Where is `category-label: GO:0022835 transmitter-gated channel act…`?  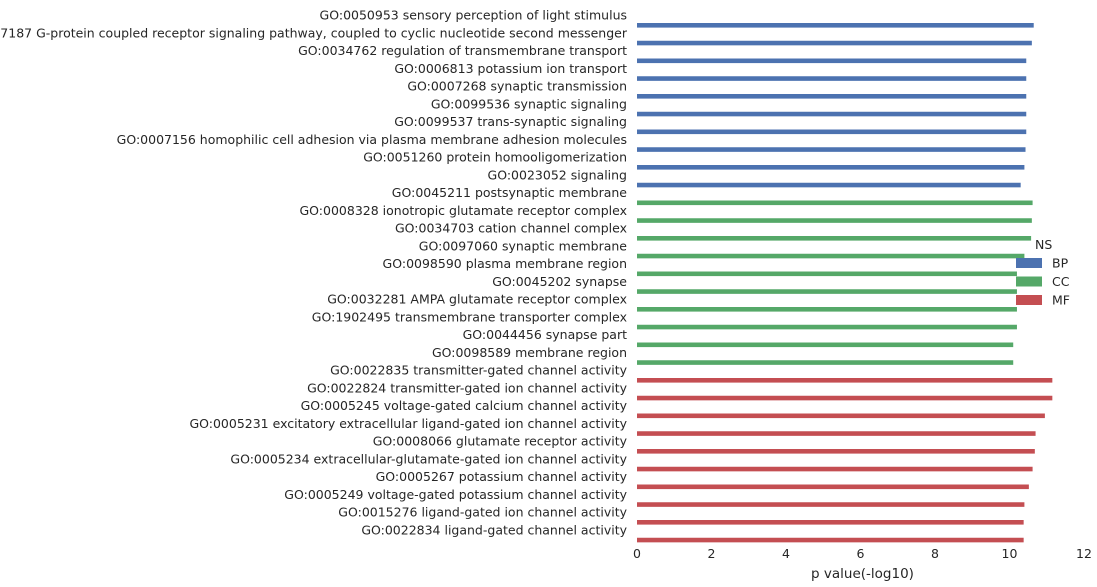 category-label: GO:0022835 transmitter-gated channel act… is located at coordinates (478, 370).